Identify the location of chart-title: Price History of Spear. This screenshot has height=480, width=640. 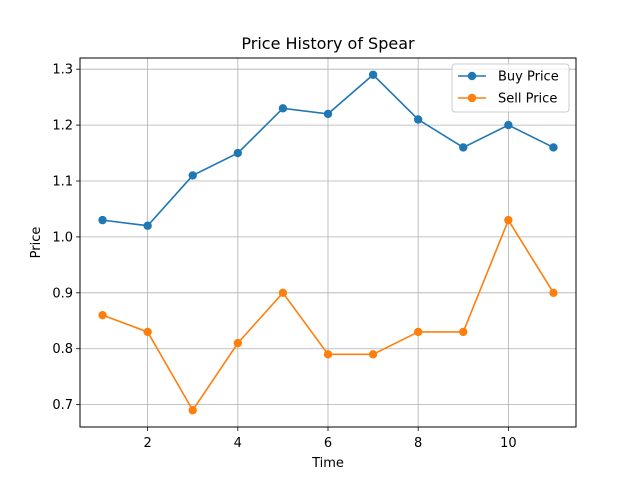
(328, 43).